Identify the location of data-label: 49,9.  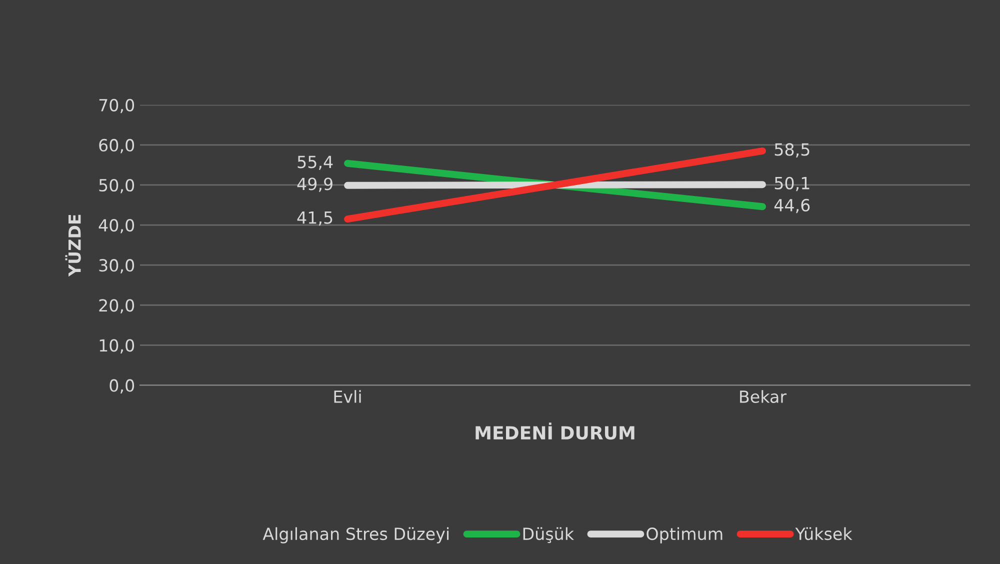
(314, 185).